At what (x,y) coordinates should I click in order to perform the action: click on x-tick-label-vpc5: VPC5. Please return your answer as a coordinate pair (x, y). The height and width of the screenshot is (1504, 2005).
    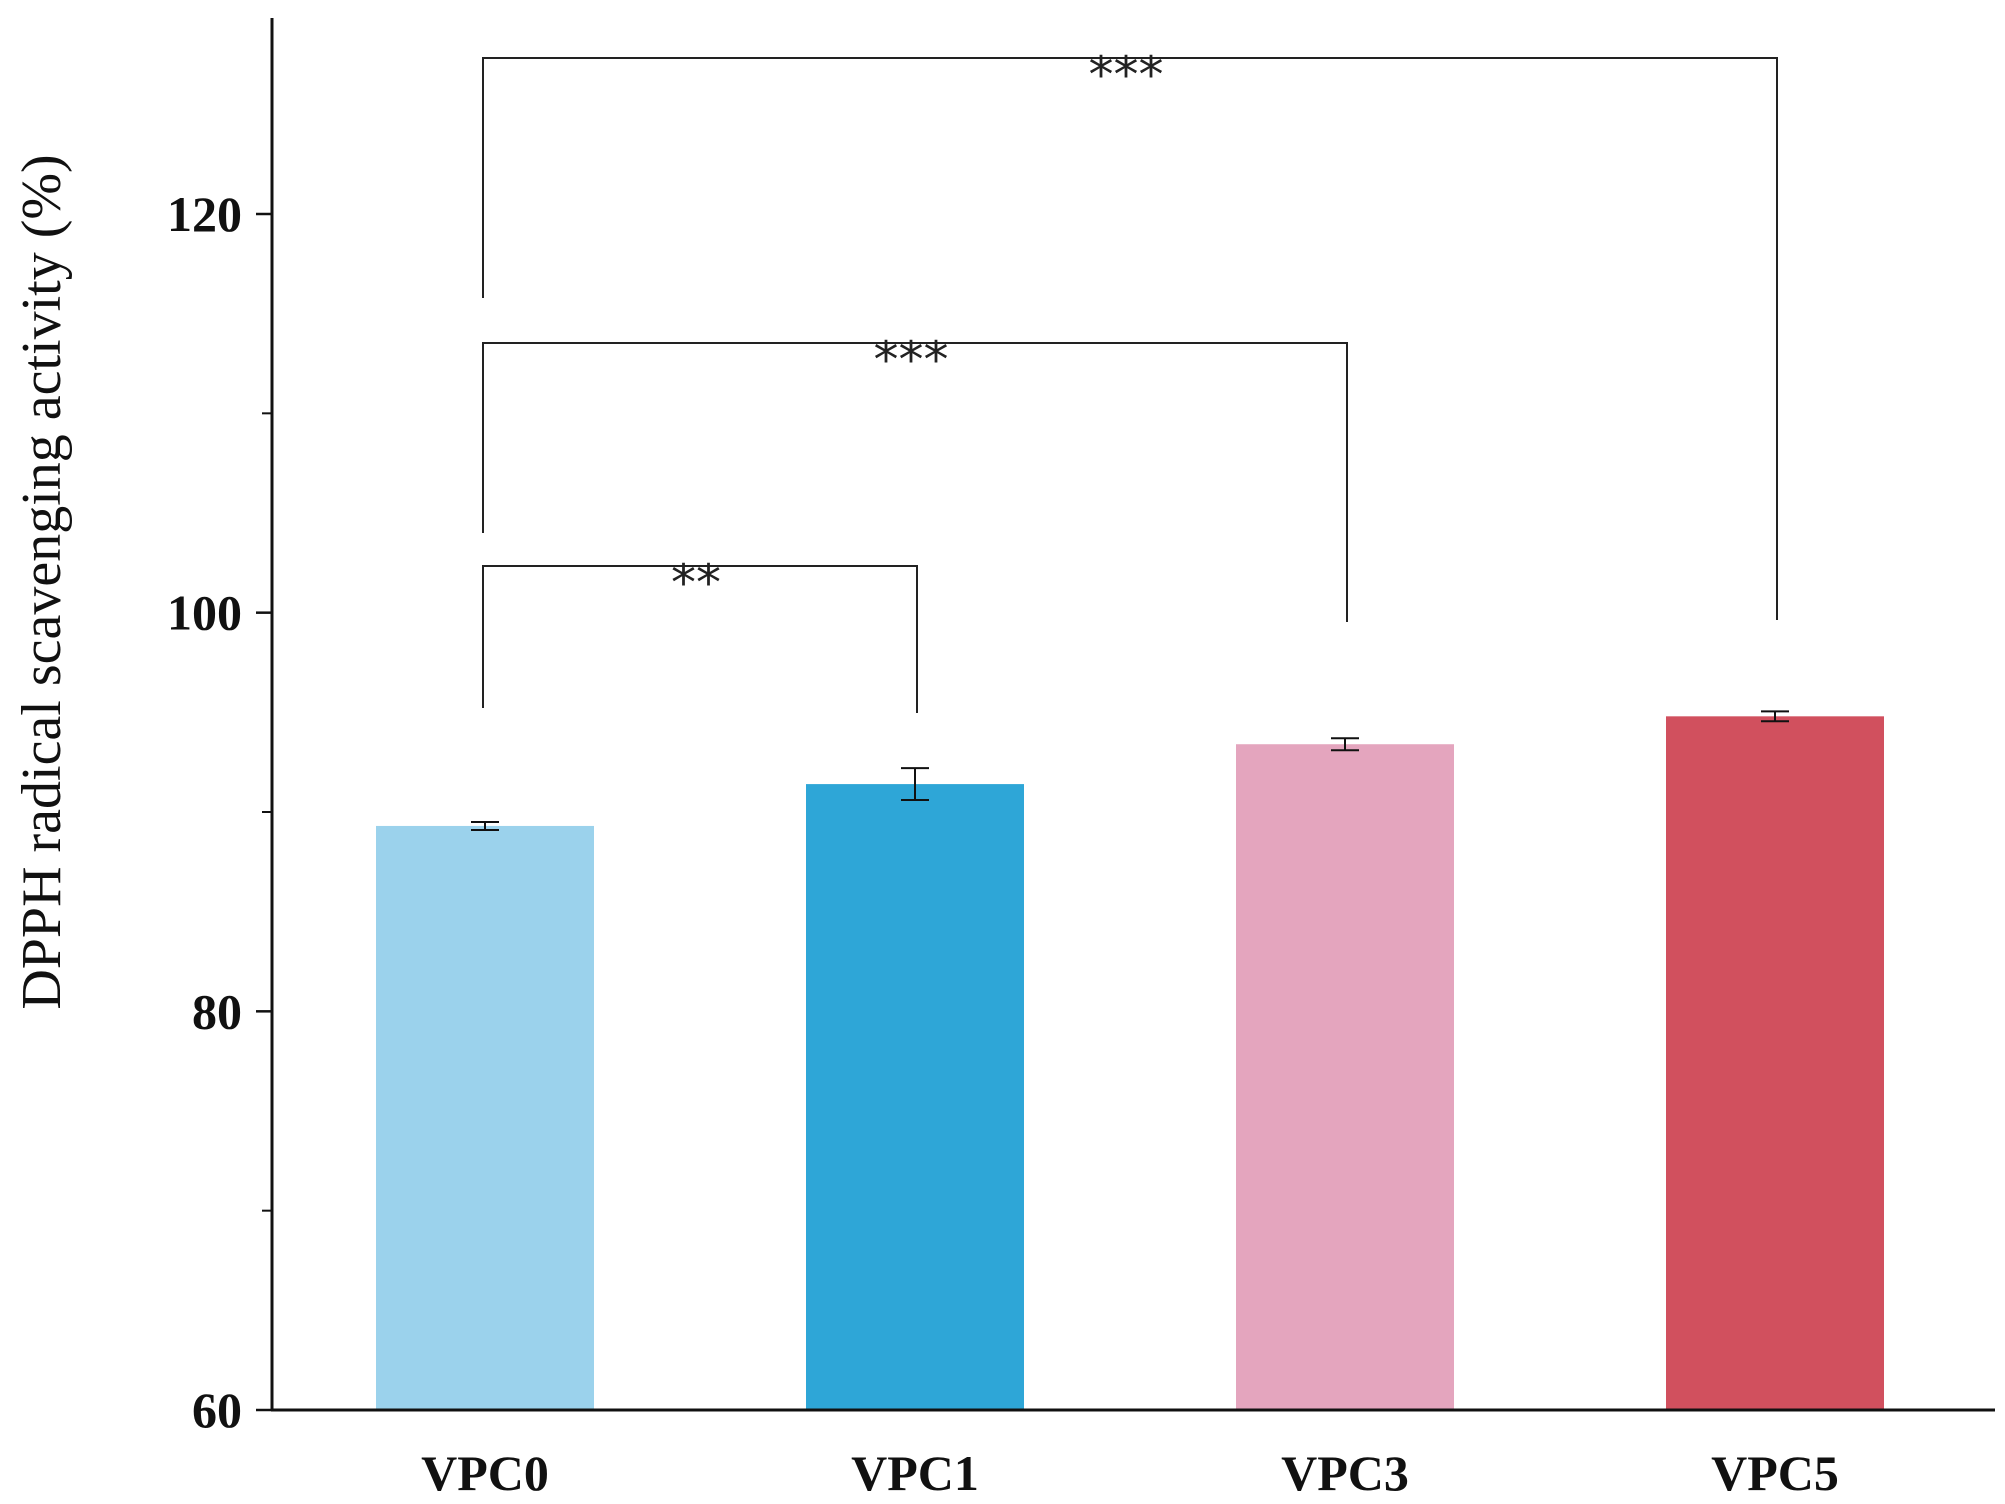
    Looking at the image, I should click on (1775, 1473).